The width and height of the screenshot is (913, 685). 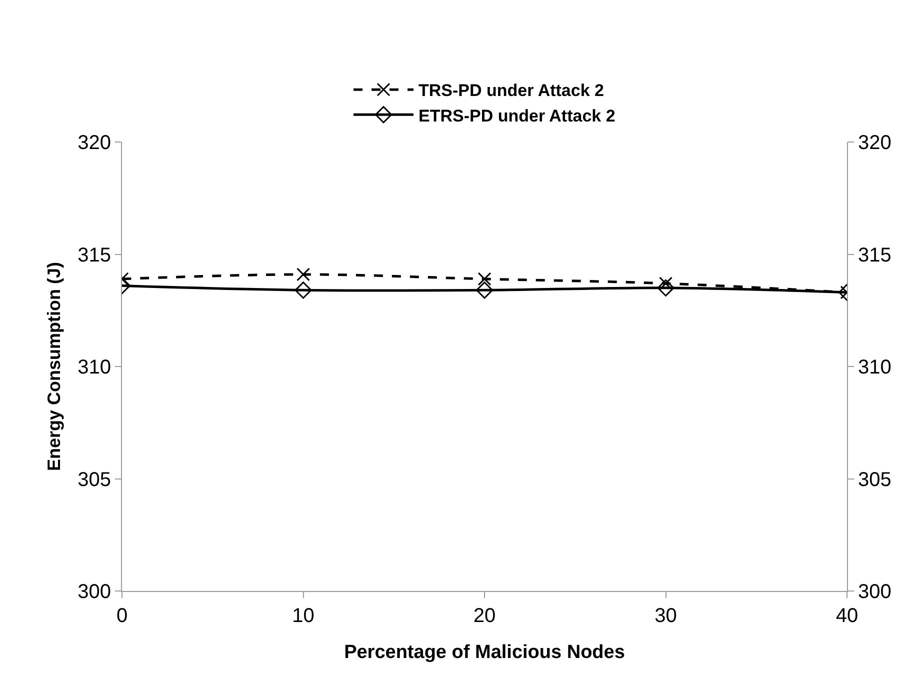 I want to click on legend-label: ETRS-PD under Attack 2, so click(x=517, y=116).